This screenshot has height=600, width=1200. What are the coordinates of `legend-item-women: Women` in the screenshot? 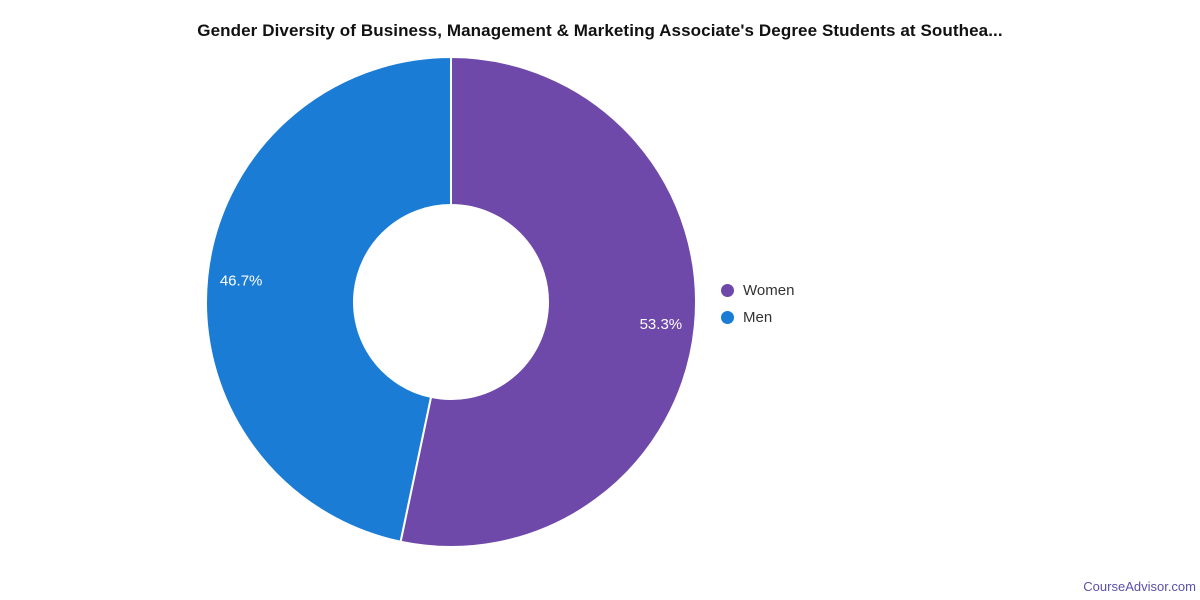 It's located at (757, 290).